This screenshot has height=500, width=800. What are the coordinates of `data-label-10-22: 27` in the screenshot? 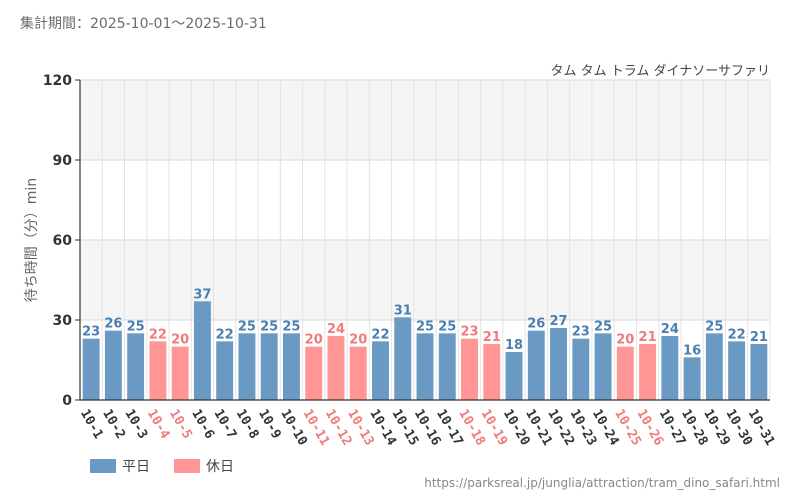 It's located at (559, 321).